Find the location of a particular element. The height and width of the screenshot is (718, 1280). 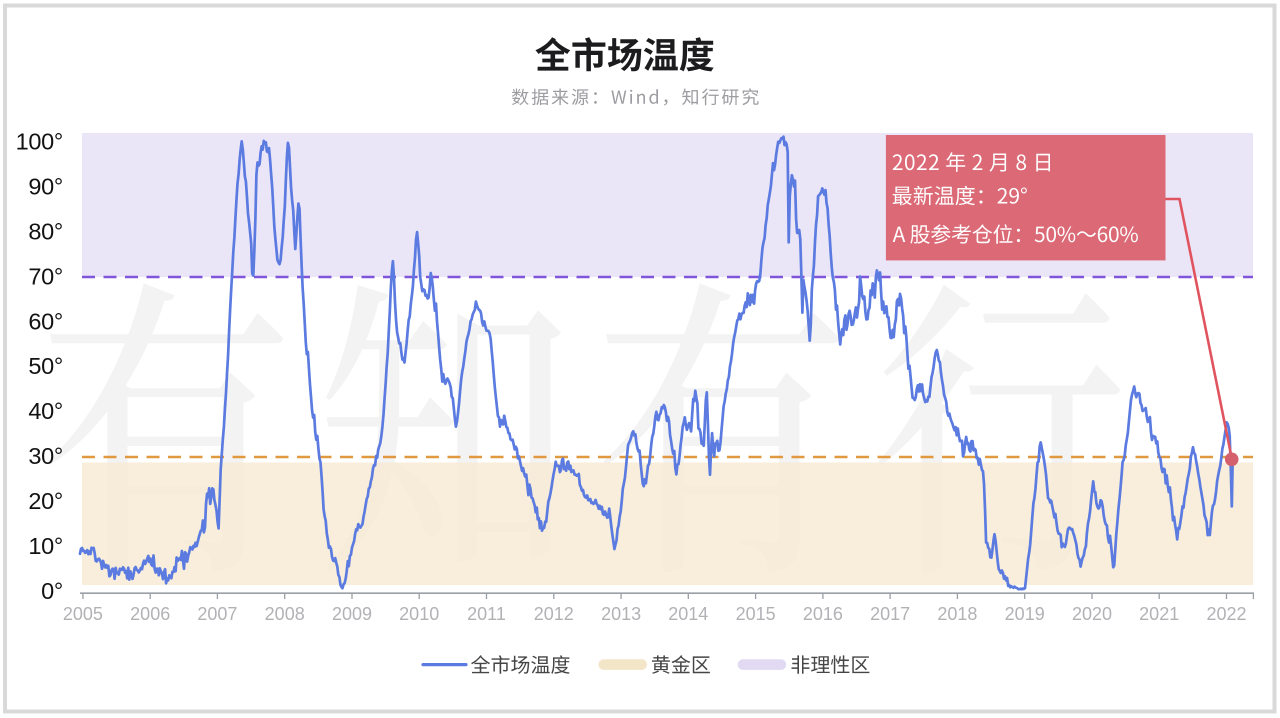

svg-text: 60° is located at coordinates (45, 321).